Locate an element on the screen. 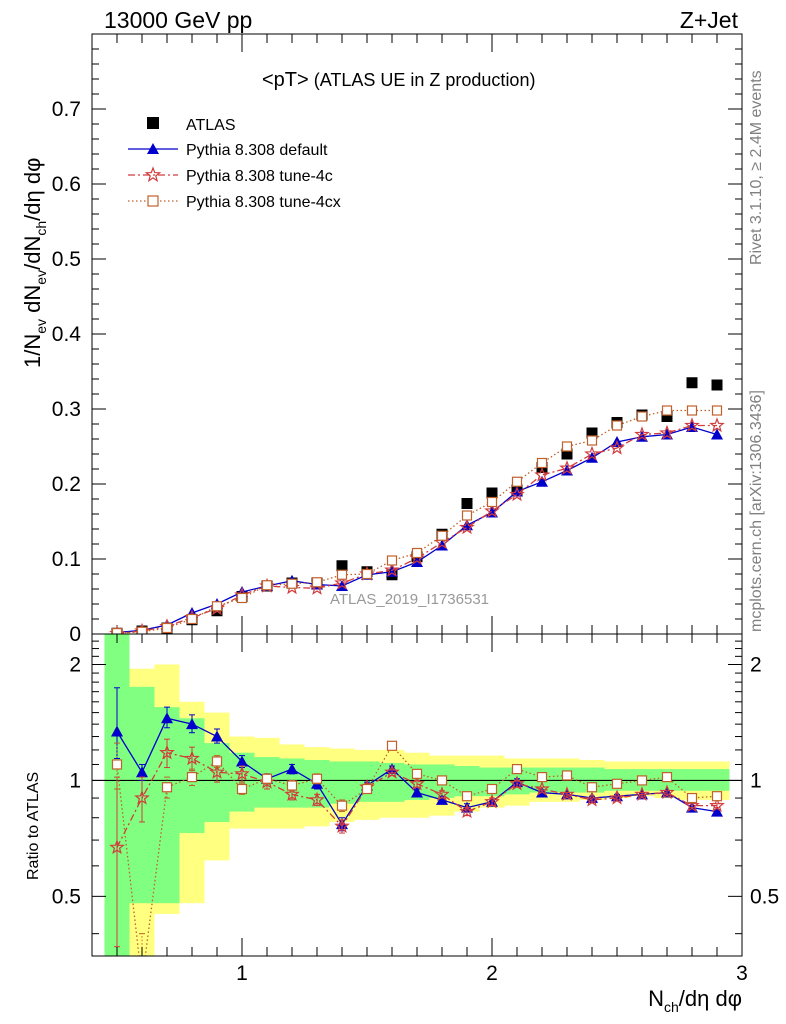  main-ytick-label: 0.7 is located at coordinates (66, 109).